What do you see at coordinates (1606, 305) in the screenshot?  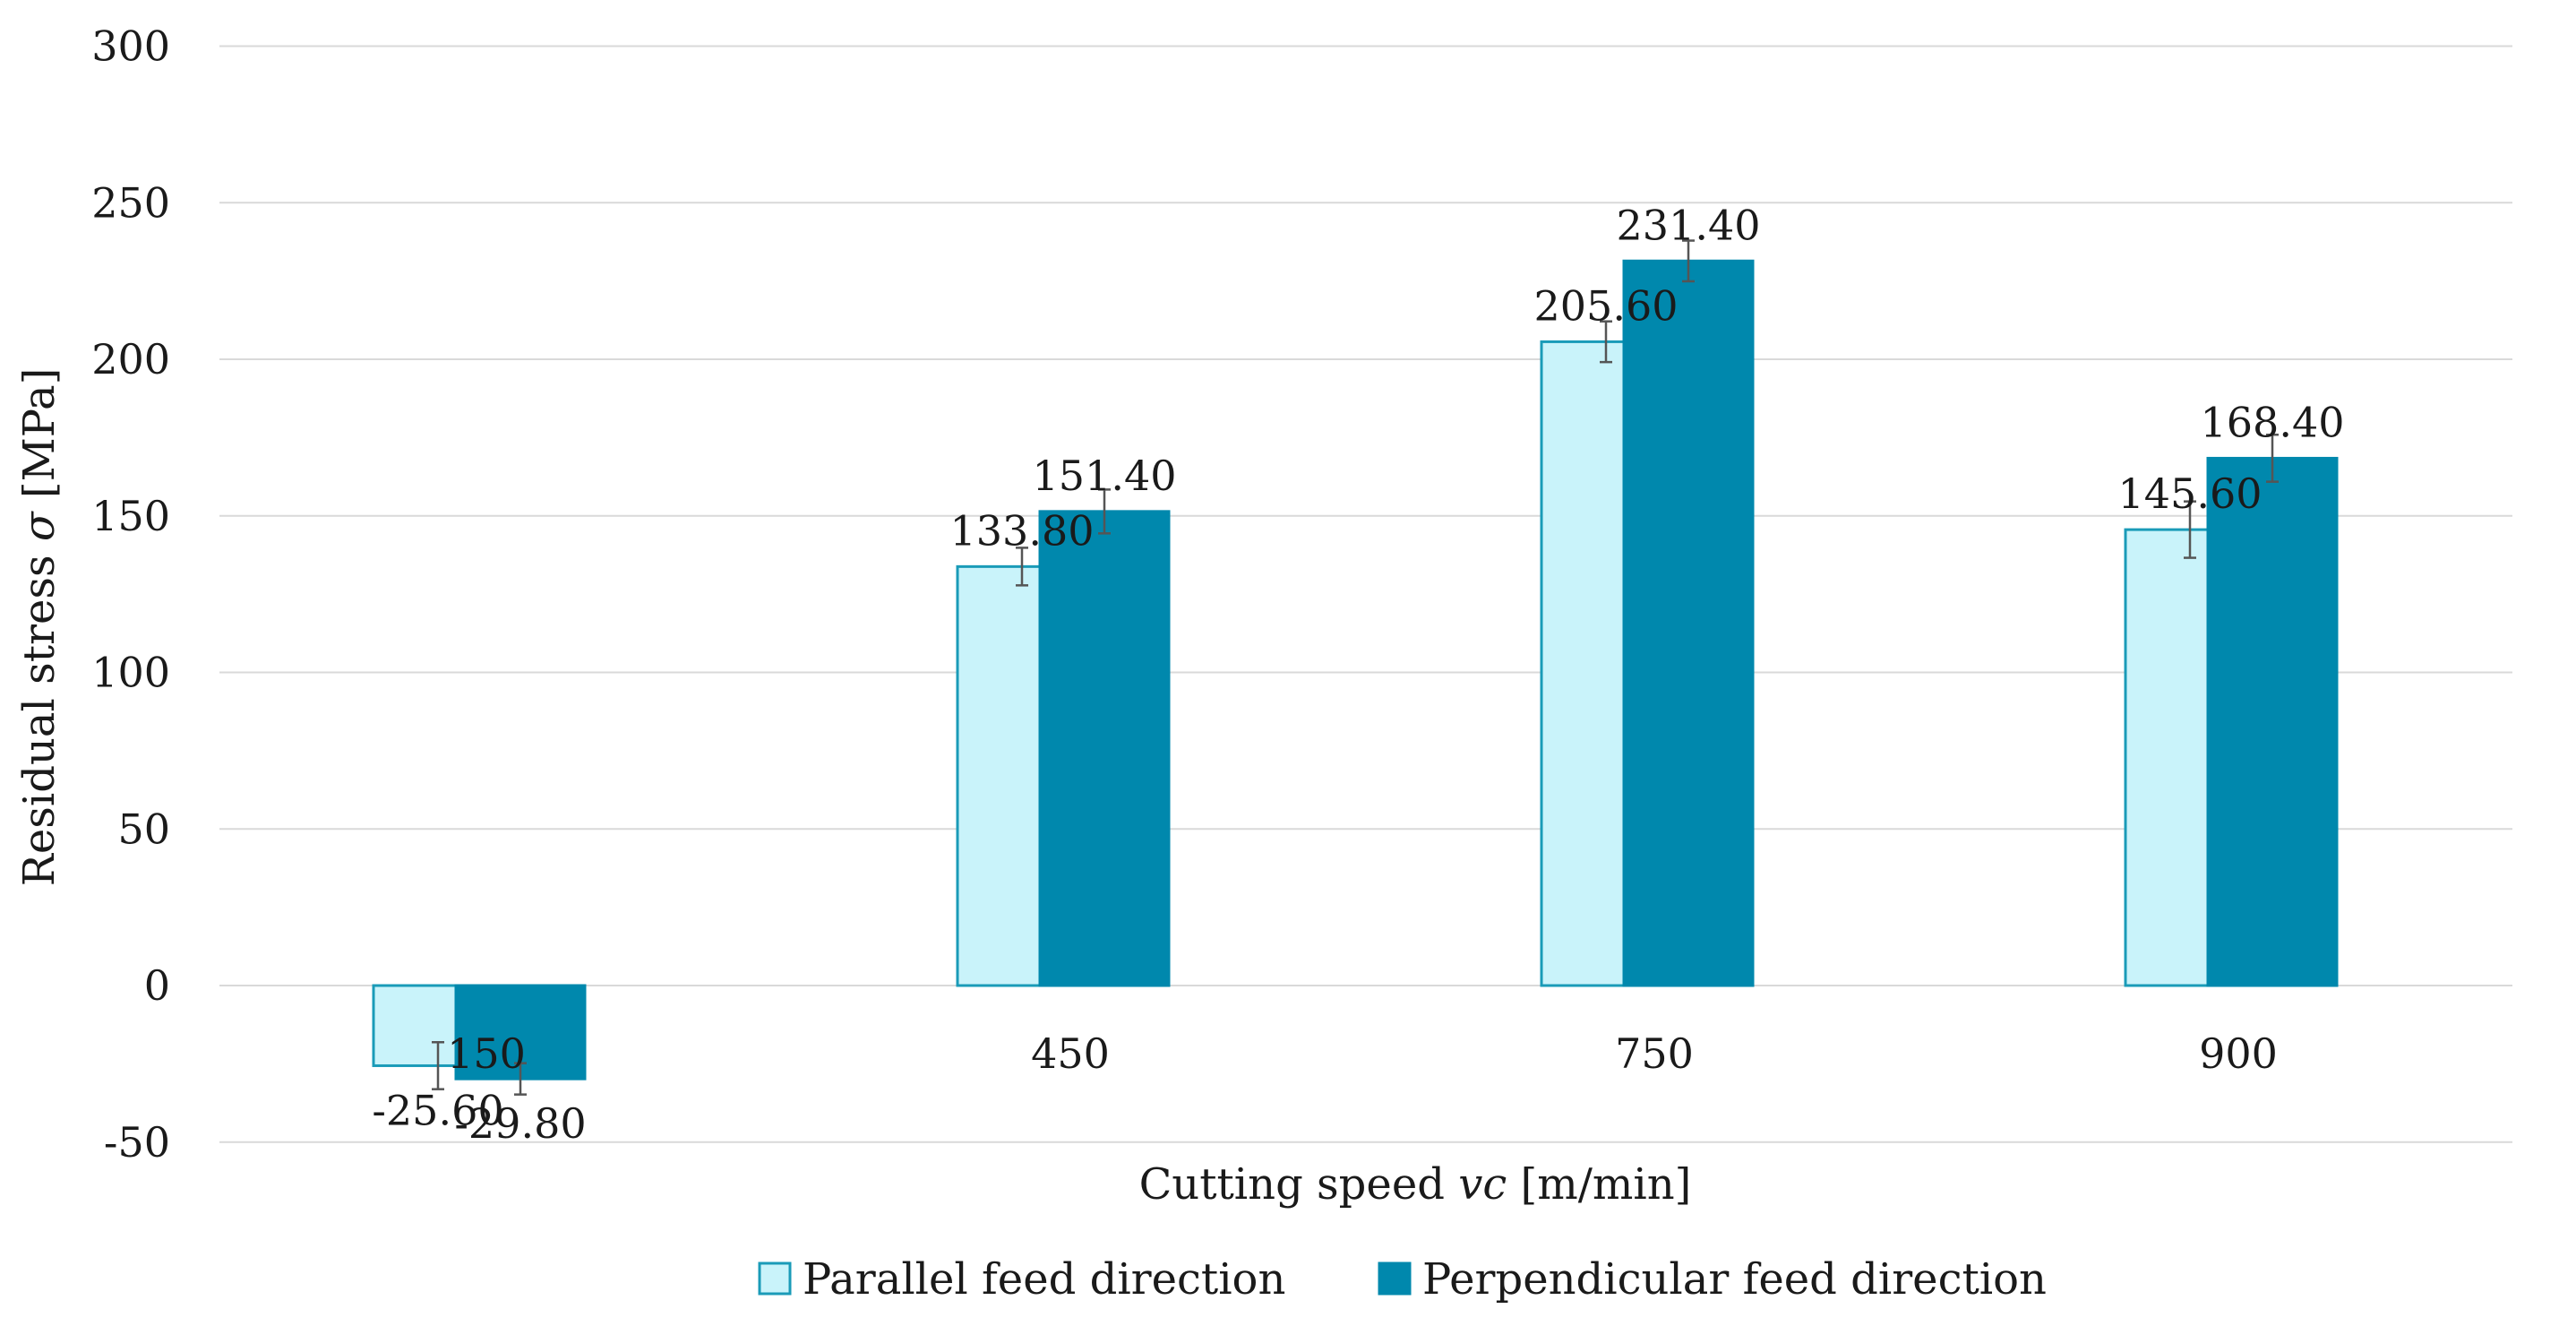 I see `data-label: 205.60` at bounding box center [1606, 305].